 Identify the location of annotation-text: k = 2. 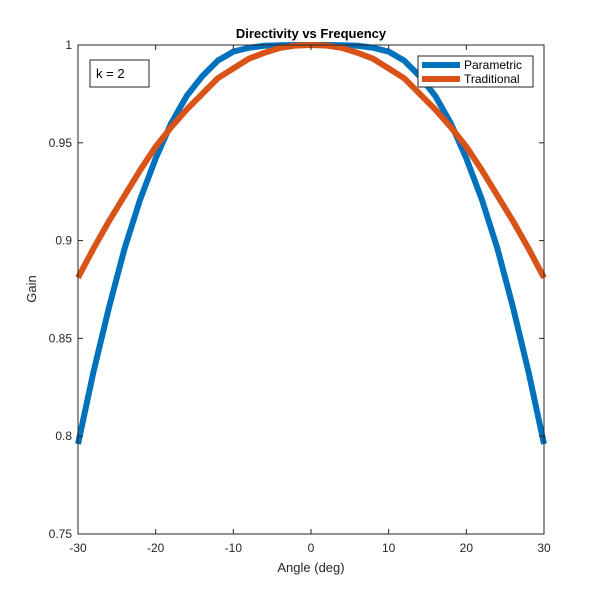
(110, 73).